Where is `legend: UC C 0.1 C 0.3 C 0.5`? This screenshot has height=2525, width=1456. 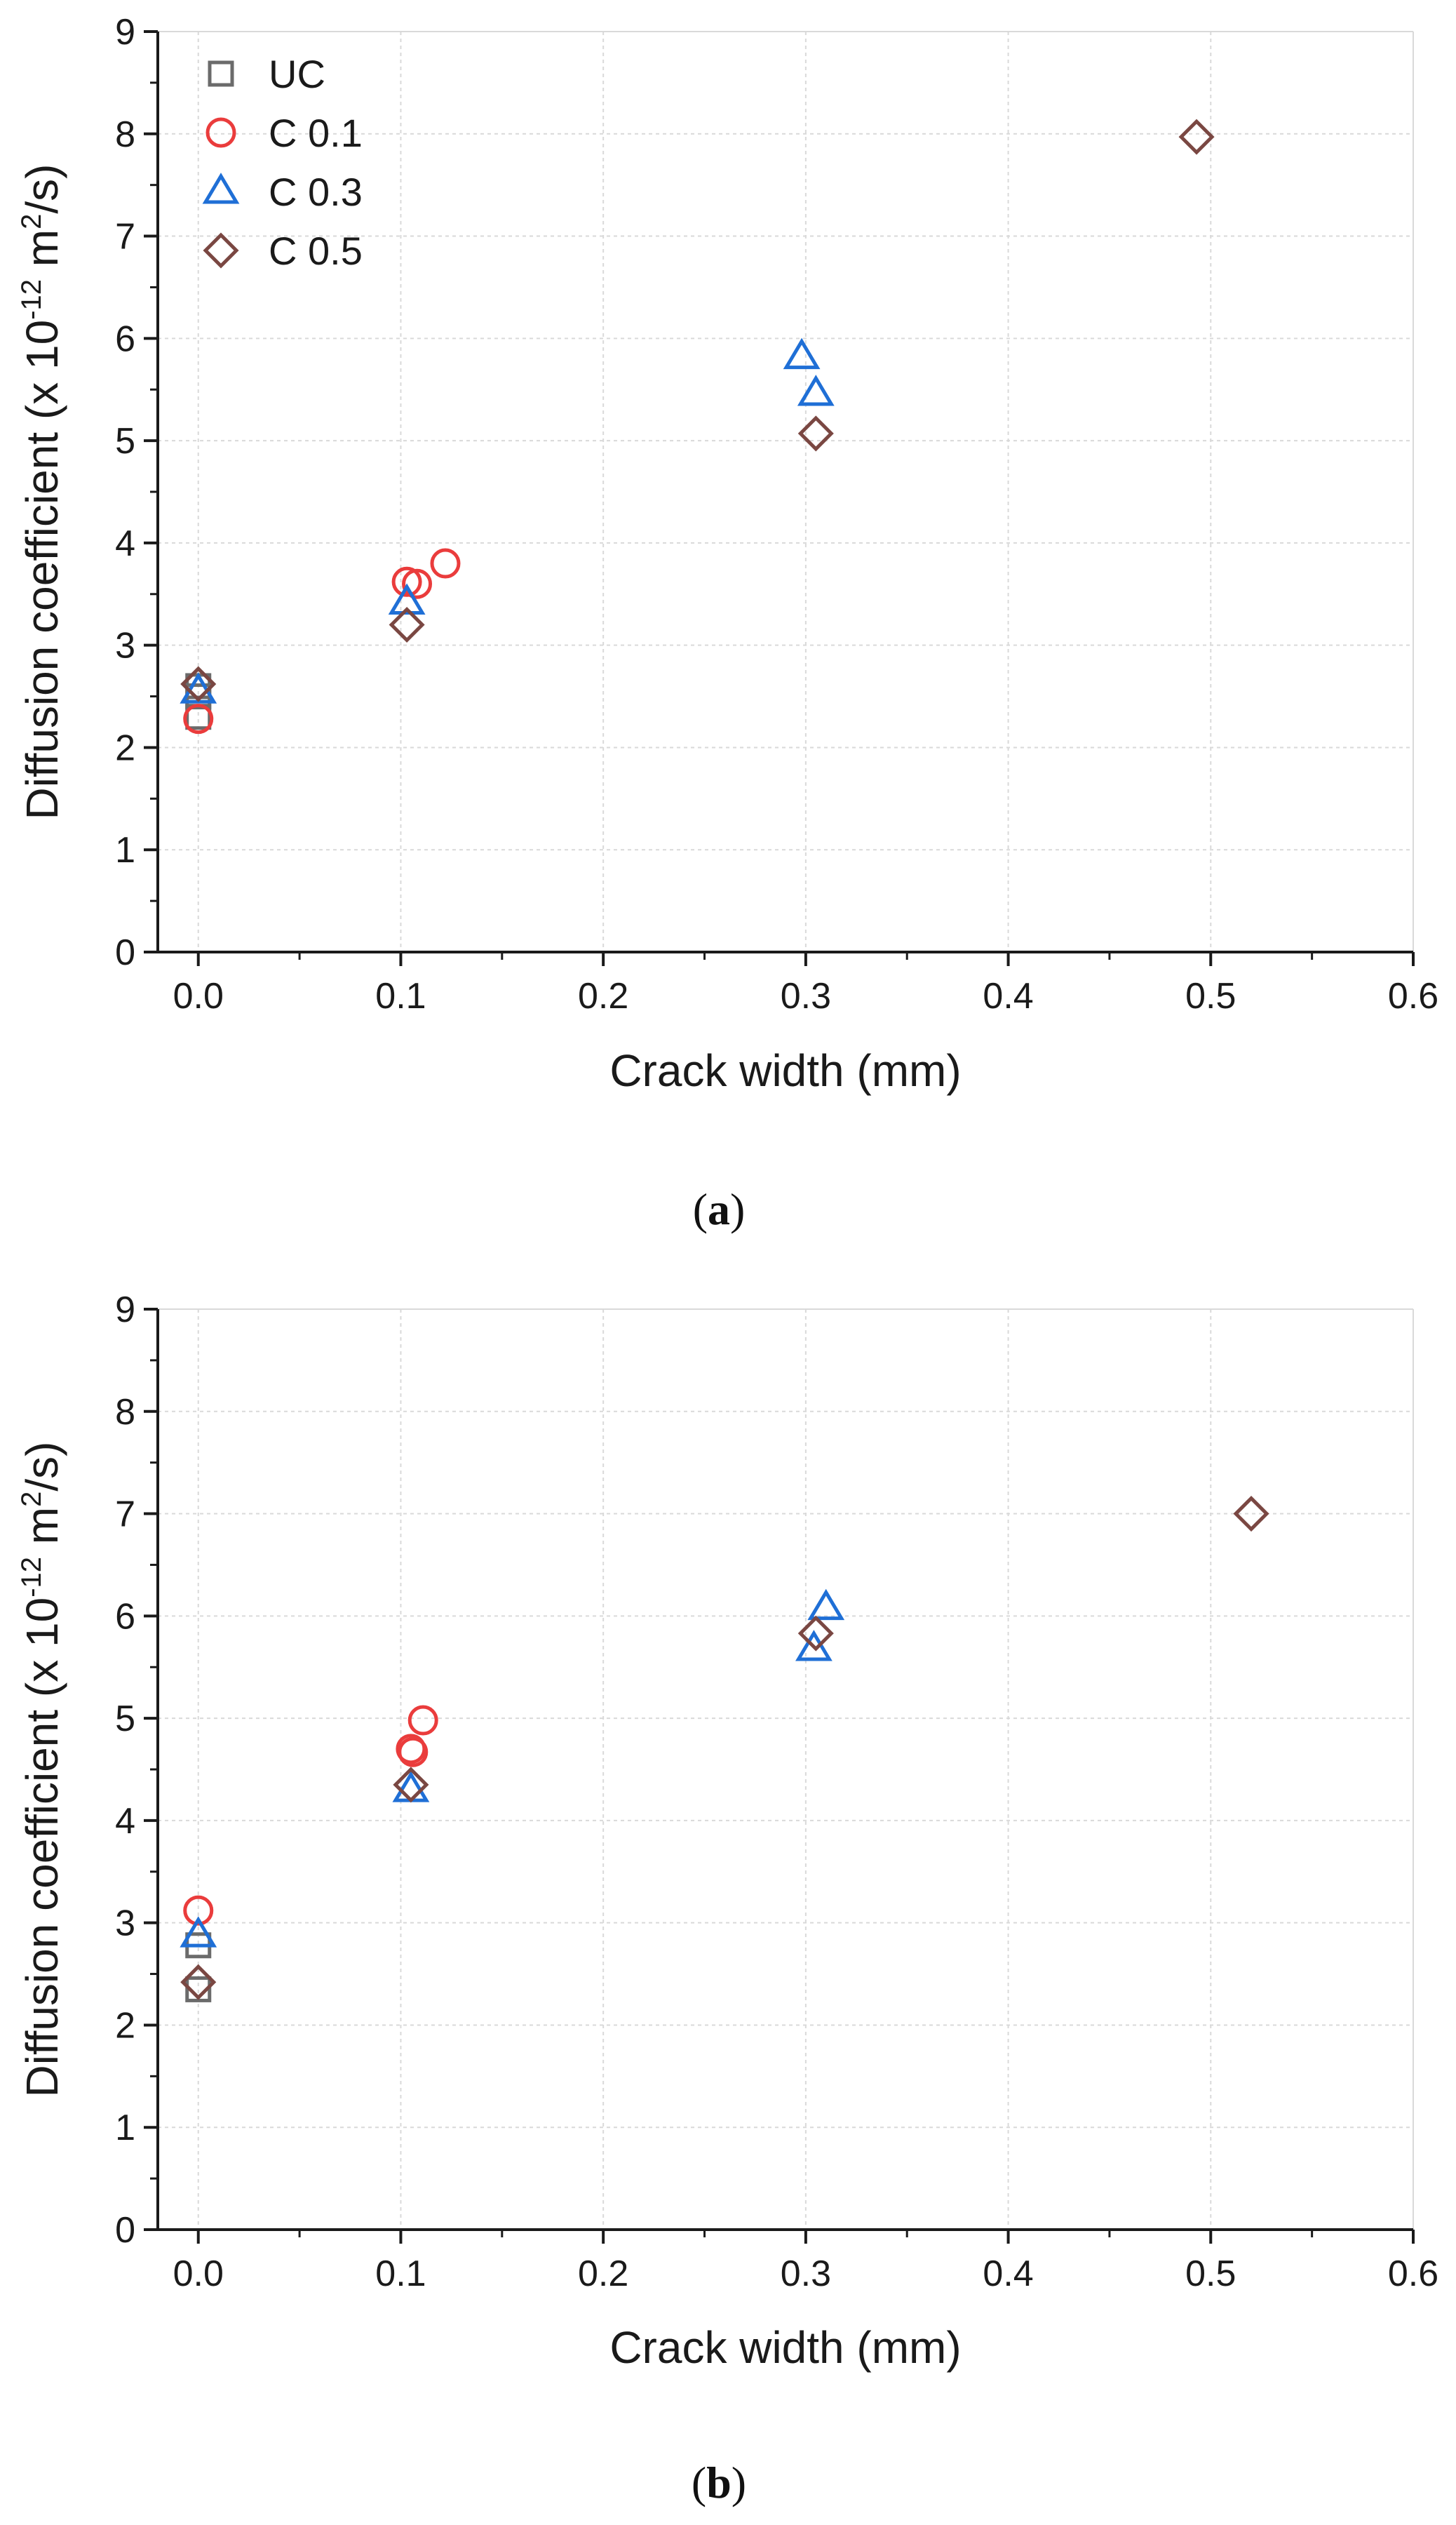 legend: UC C 0.1 C 0.3 C 0.5 is located at coordinates (282, 162).